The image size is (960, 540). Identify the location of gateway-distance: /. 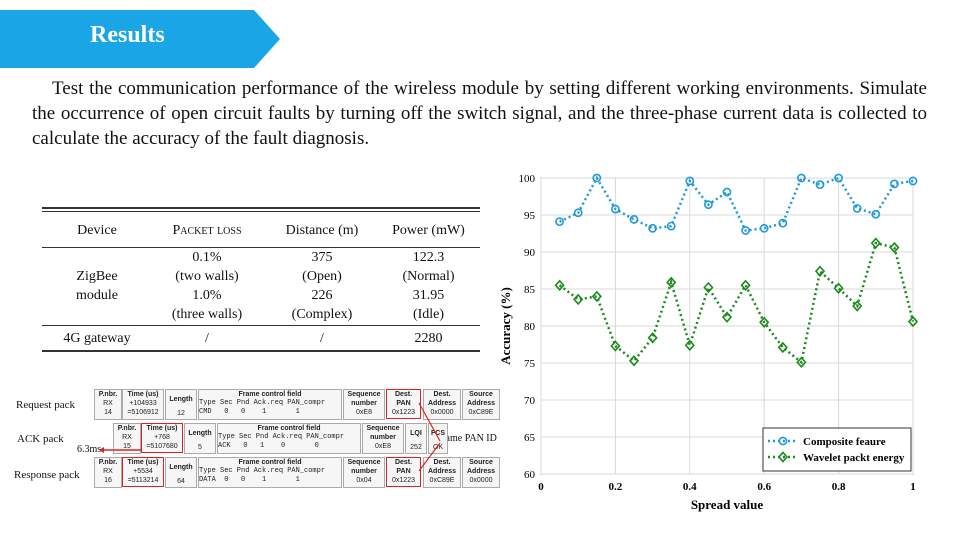
(322, 338).